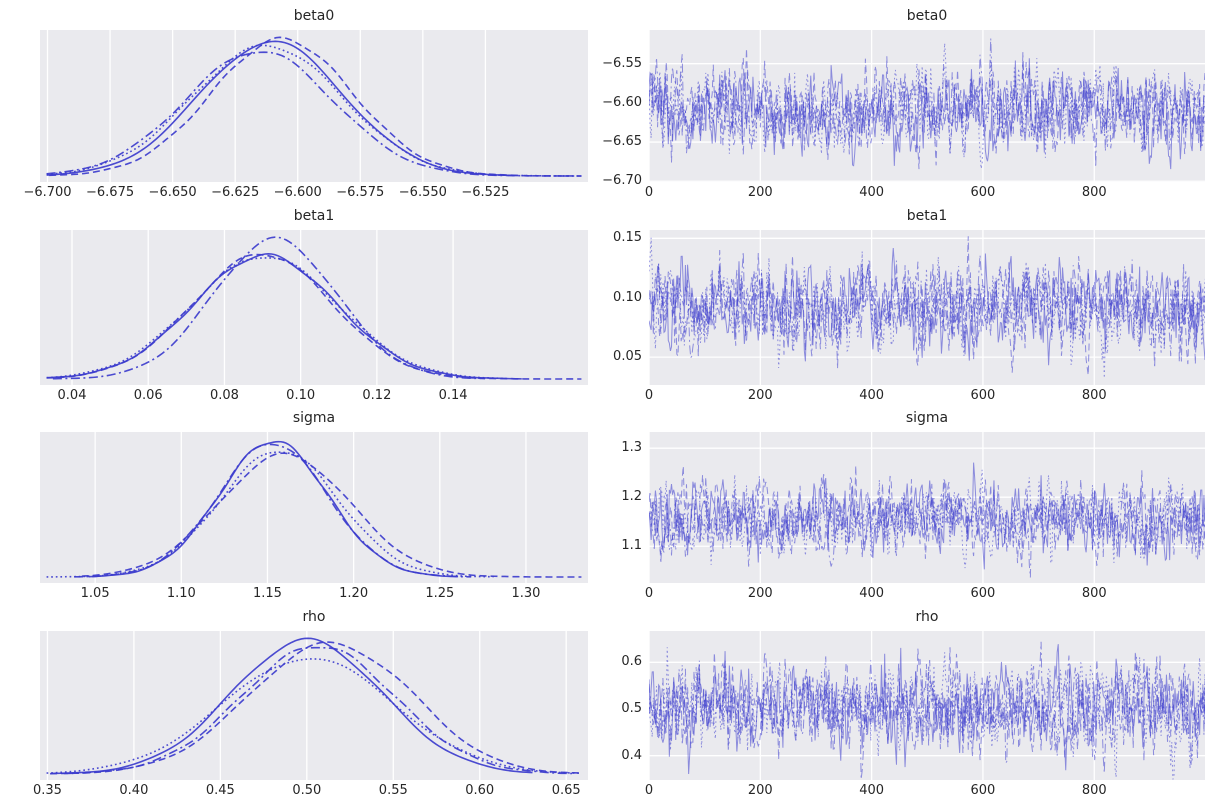 Image resolution: width=1211 pixels, height=811 pixels. I want to click on beta0-kde-chain-2-line, so click(314, 114).